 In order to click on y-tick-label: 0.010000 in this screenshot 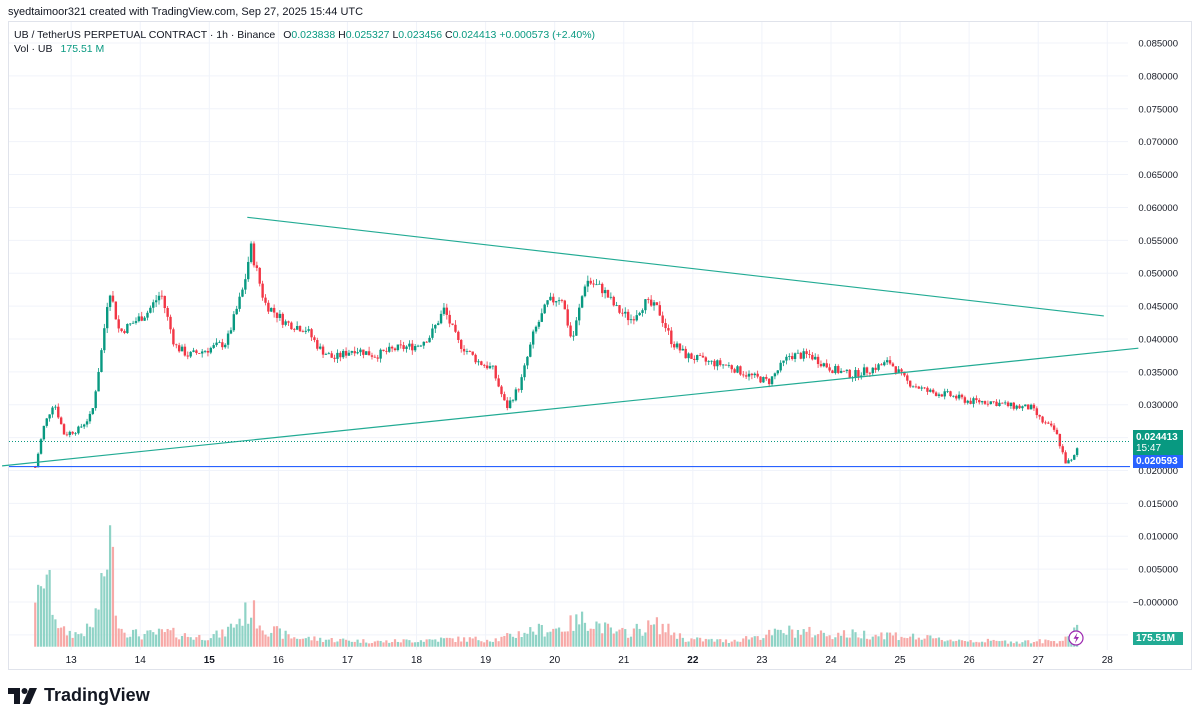, I will do `click(1158, 537)`.